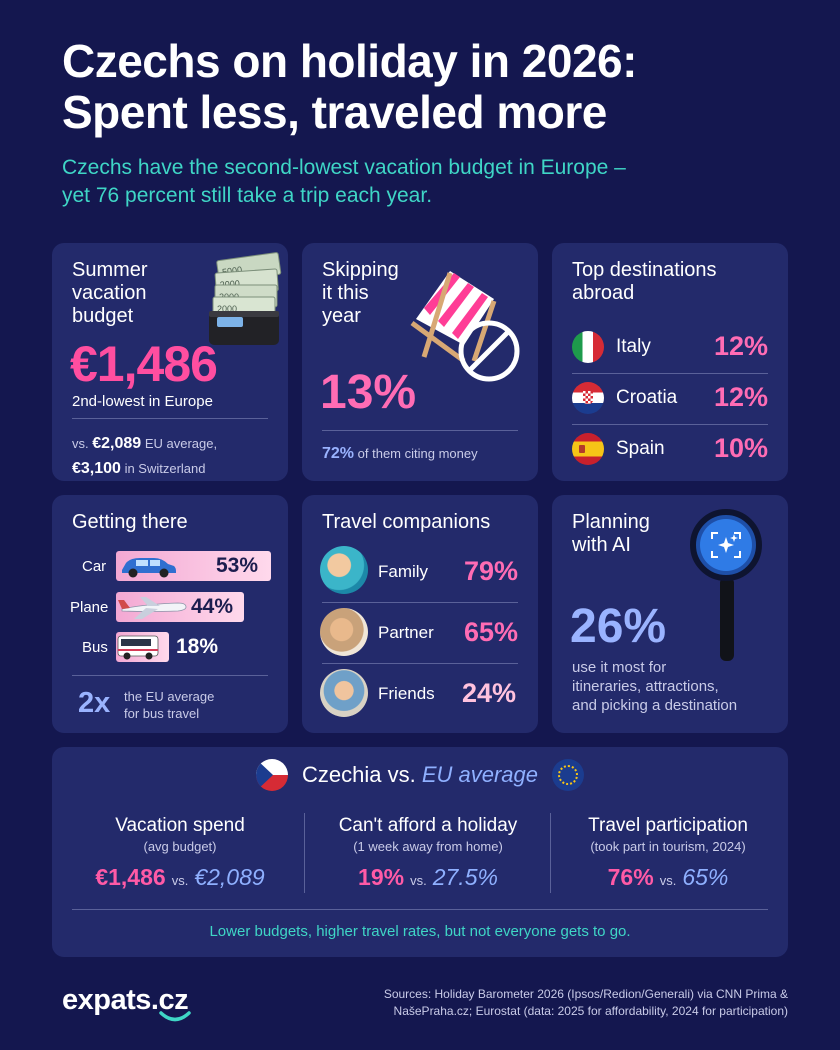  I want to click on logo-text: expats.cz, so click(125, 1000).